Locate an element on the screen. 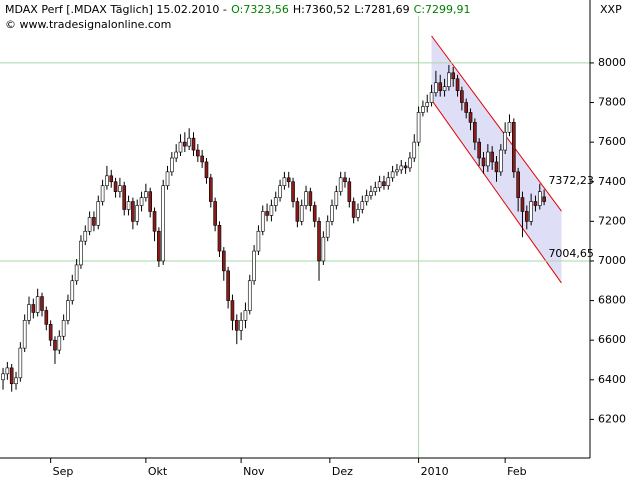 This screenshot has width=640, height=480. y-tick-label: 6600 is located at coordinates (612, 339).